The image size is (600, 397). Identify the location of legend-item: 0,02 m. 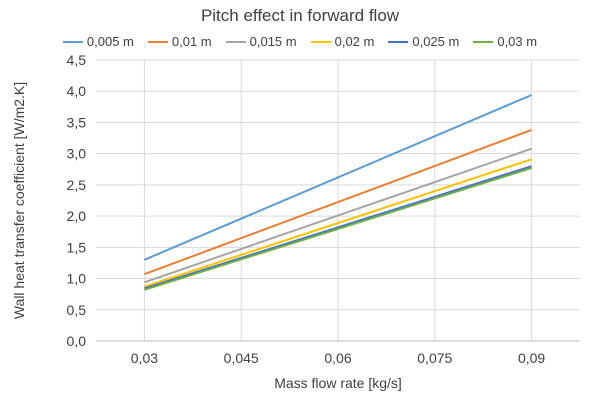
(342, 41).